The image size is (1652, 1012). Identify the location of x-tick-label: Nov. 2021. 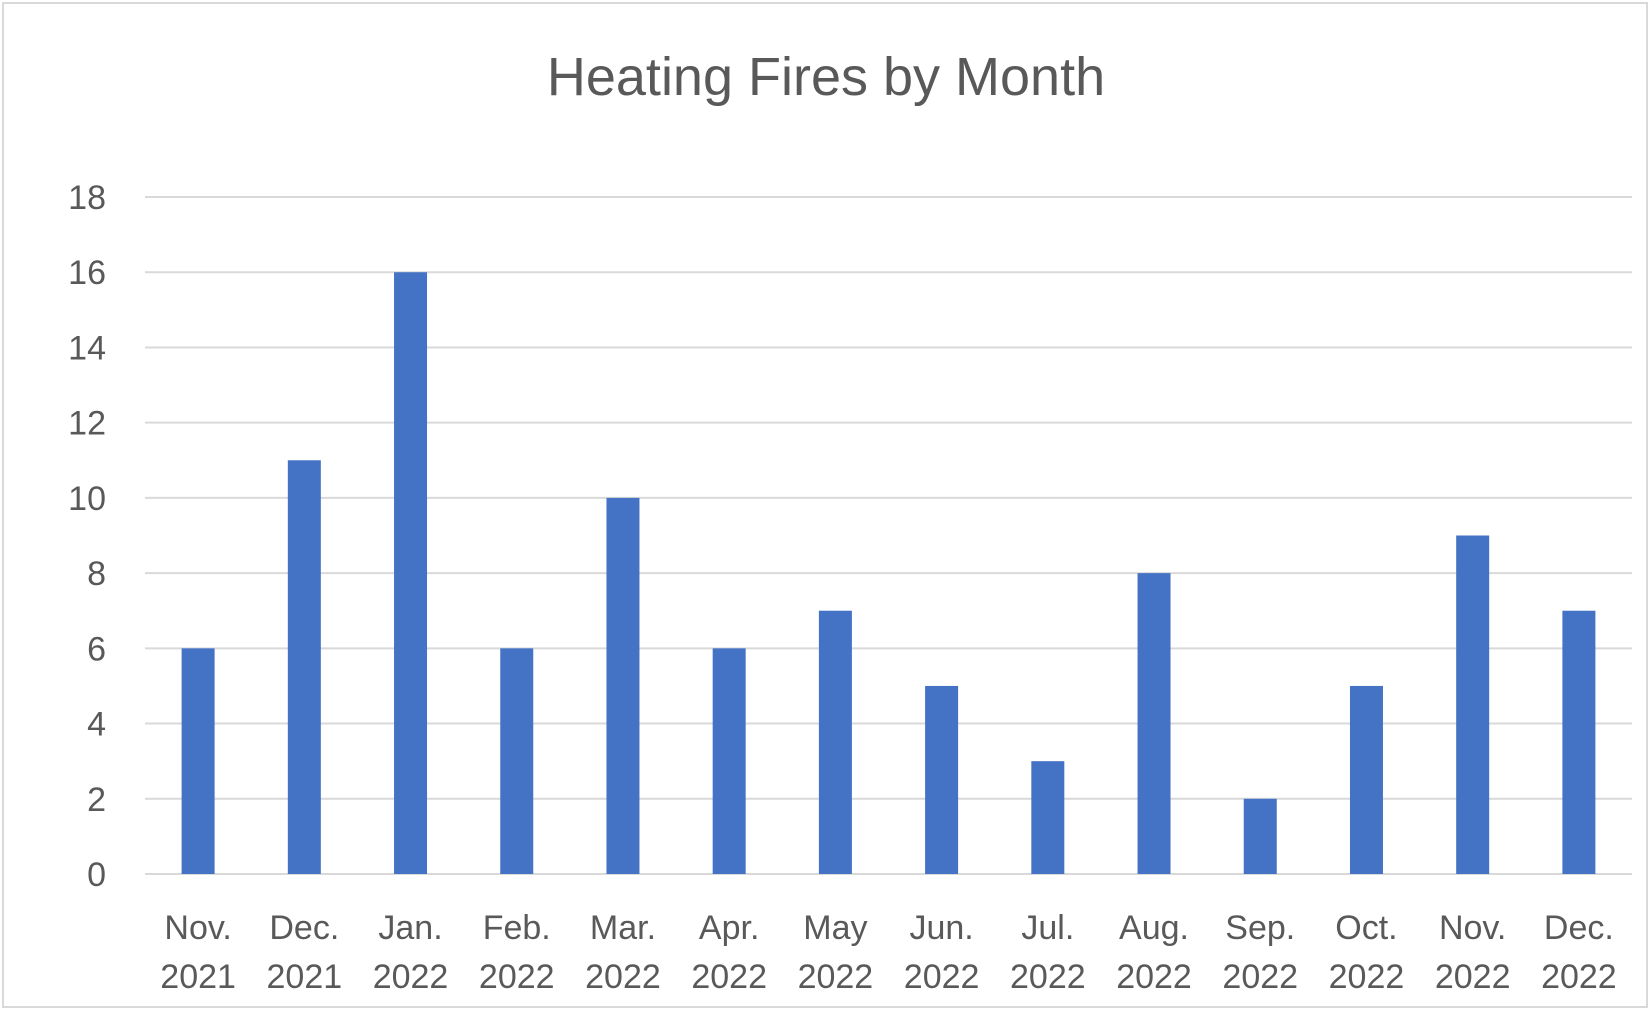
(198, 952).